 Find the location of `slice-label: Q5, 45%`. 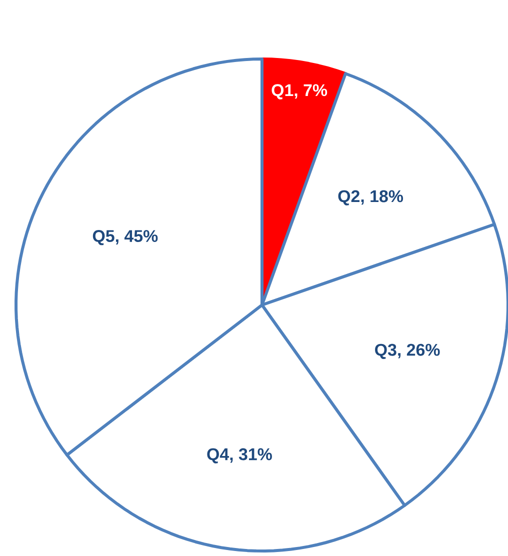

slice-label: Q5, 45% is located at coordinates (125, 238).